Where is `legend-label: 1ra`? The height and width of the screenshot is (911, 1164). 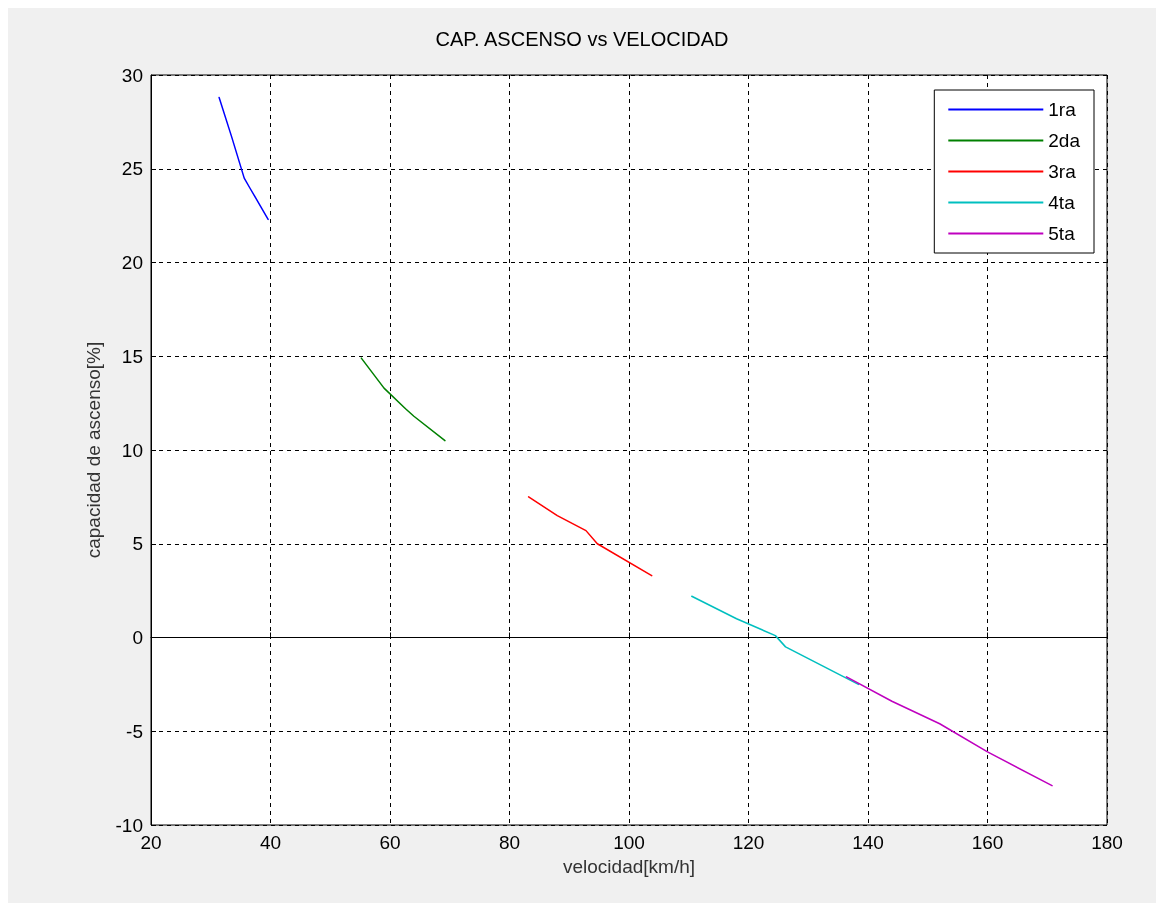
legend-label: 1ra is located at coordinates (1062, 109).